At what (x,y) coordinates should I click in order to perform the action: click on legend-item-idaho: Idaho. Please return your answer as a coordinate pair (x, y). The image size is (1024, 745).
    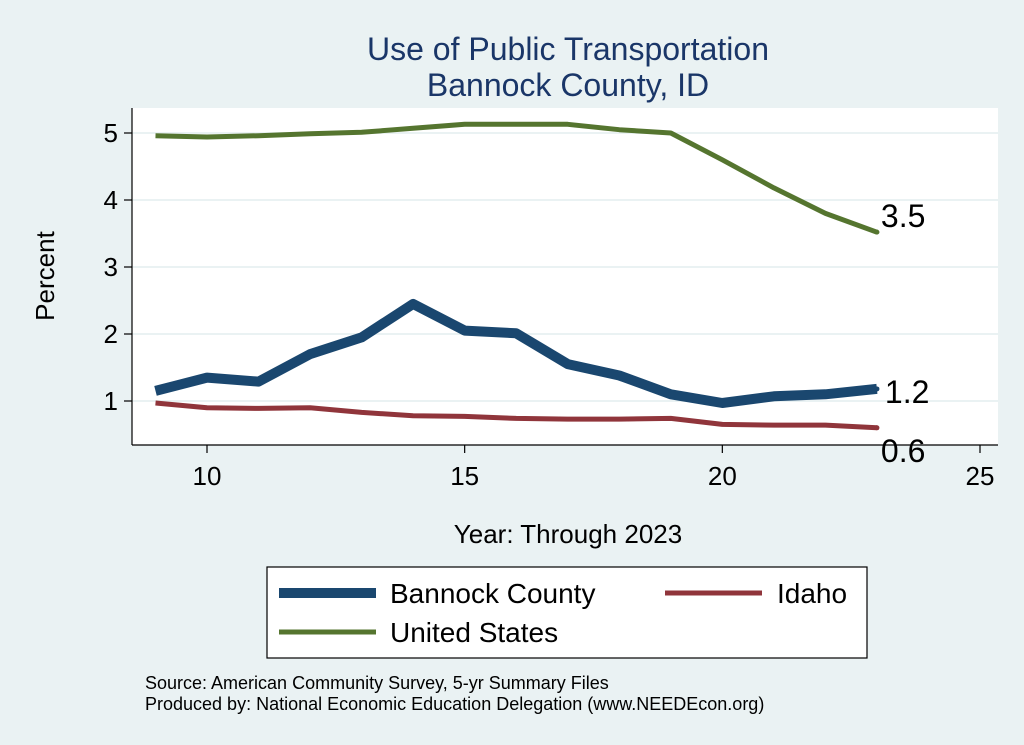
    Looking at the image, I should click on (756, 593).